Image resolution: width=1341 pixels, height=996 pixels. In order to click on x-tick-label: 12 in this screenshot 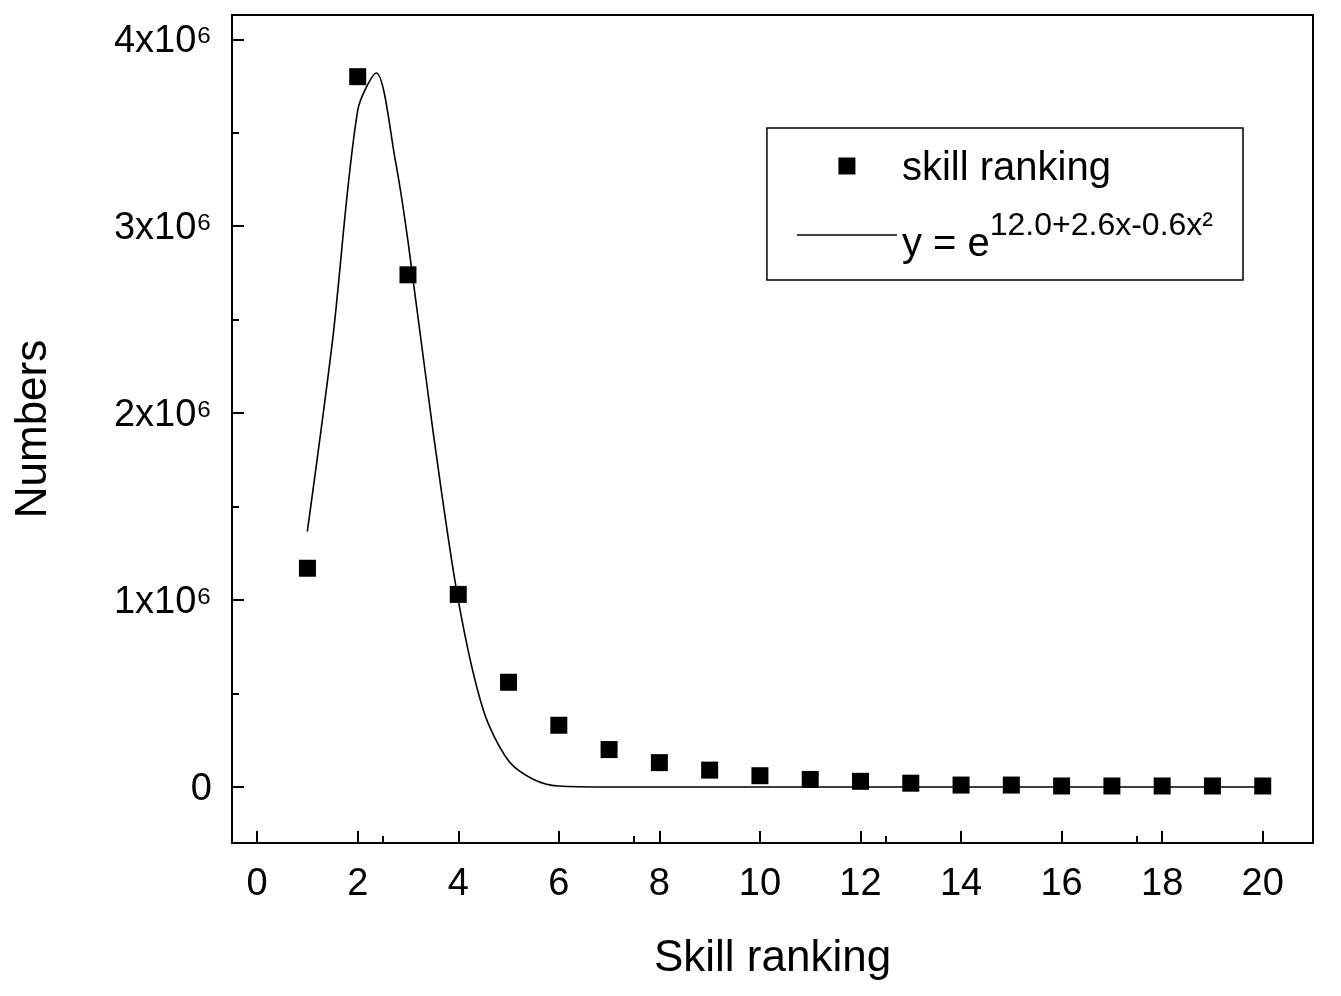, I will do `click(860, 882)`.